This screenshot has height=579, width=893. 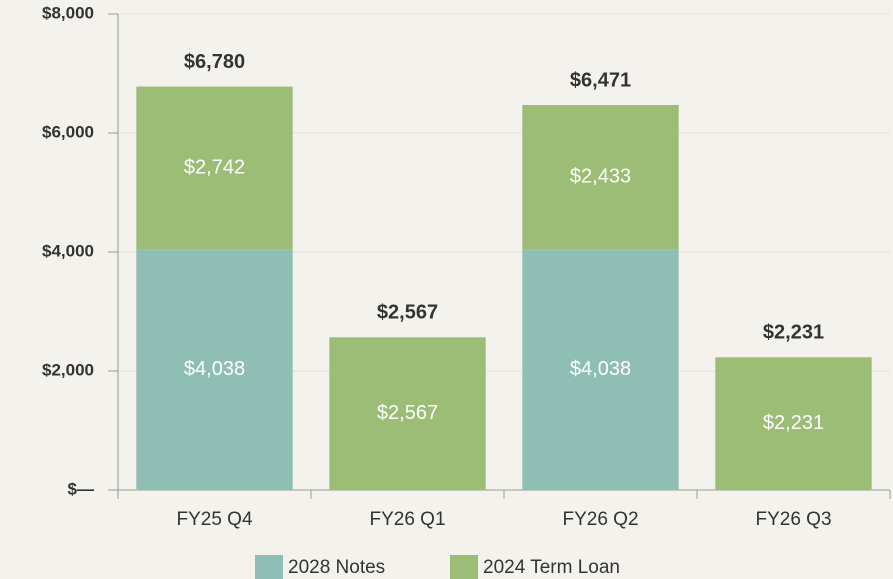 I want to click on total-label: $2,567, so click(x=407, y=313).